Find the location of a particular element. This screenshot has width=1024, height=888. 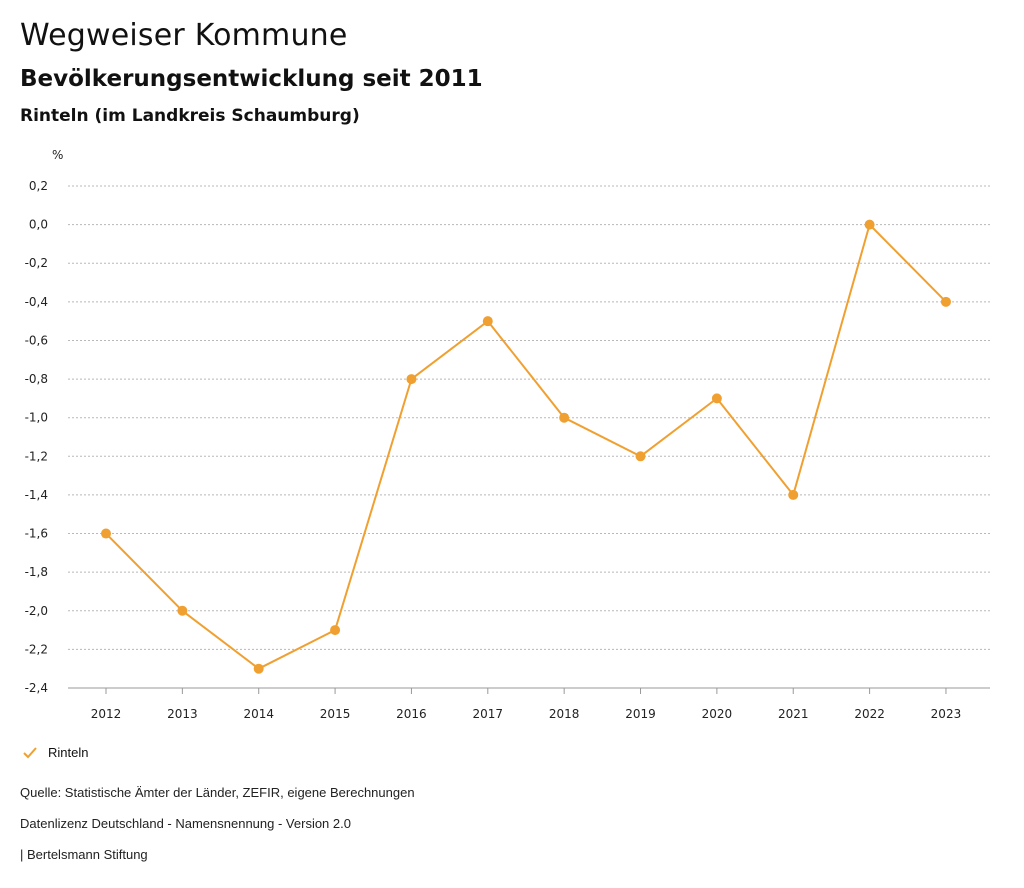

y-tick-label: -1,4 is located at coordinates (36, 495).